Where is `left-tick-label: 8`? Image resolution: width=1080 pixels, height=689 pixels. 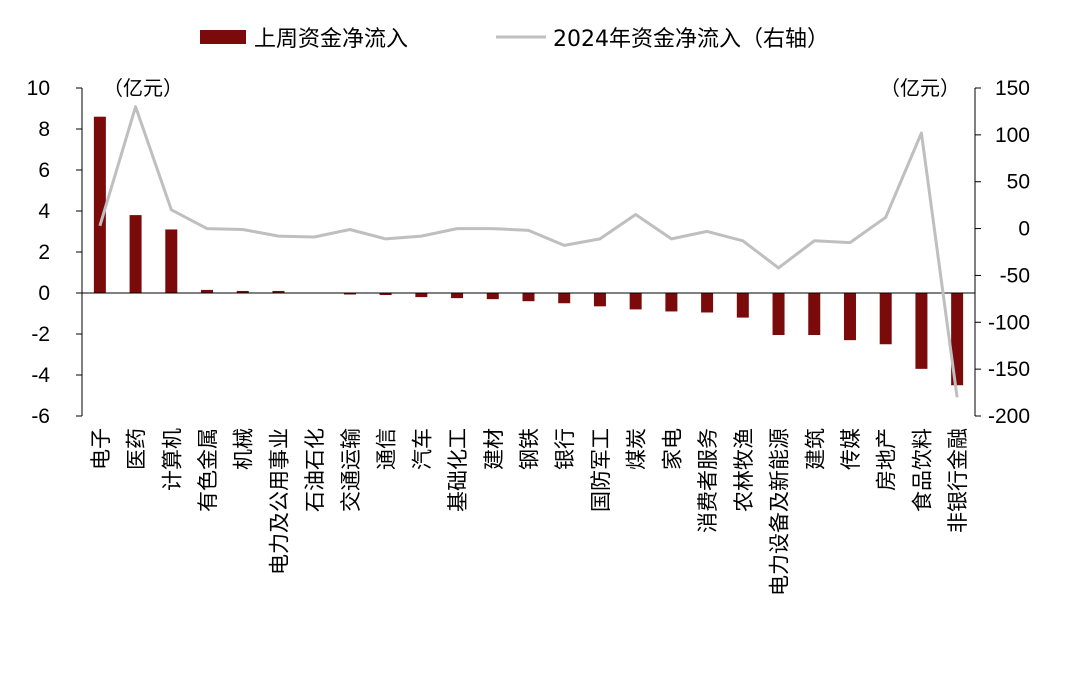
left-tick-label: 8 is located at coordinates (44, 129).